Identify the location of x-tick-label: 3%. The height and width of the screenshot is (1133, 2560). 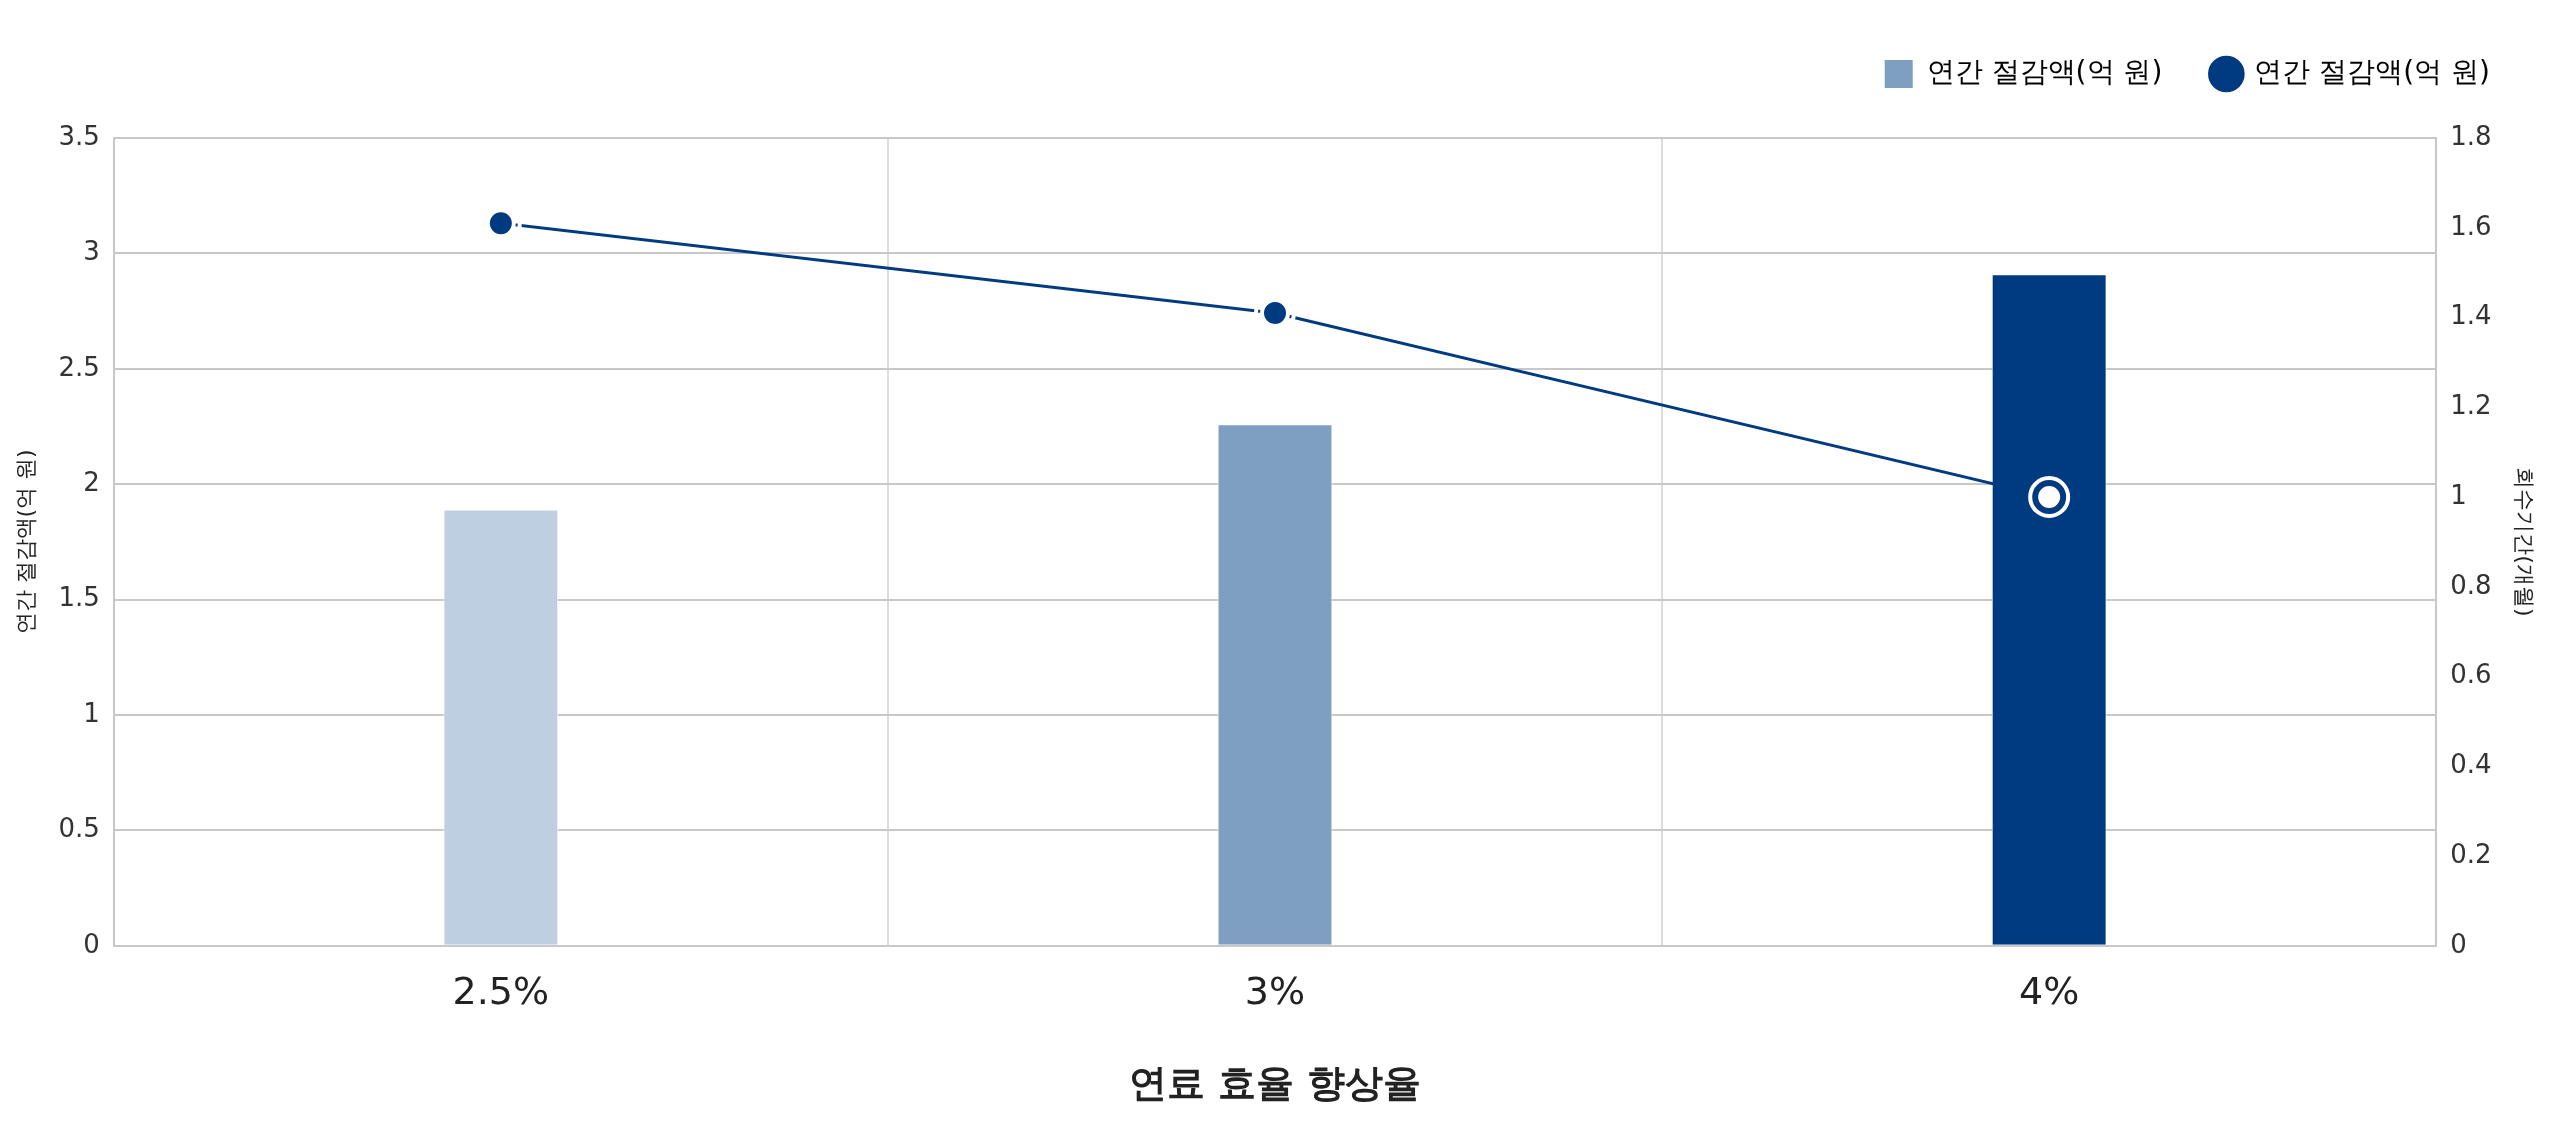
(1275, 991).